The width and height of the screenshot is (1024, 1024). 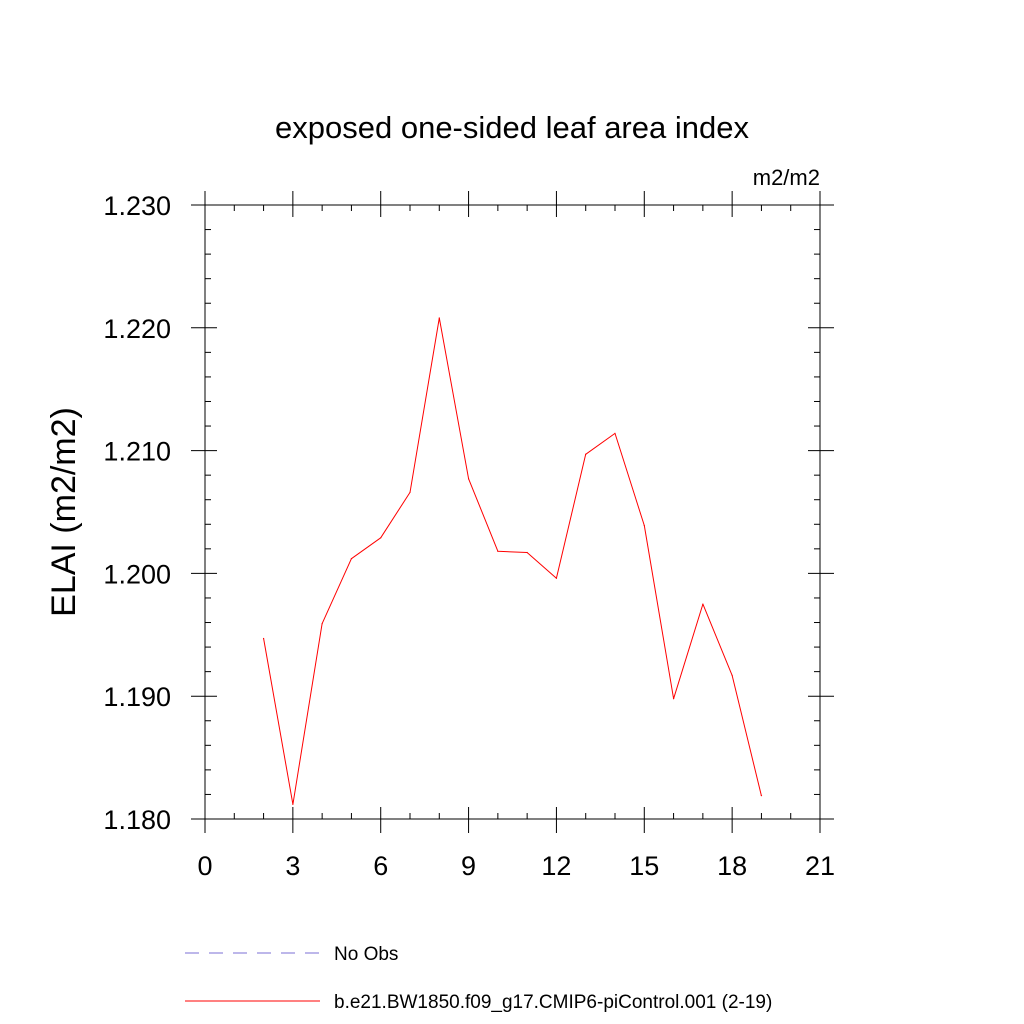 What do you see at coordinates (366, 954) in the screenshot?
I see `legend-label-no-obs: No Obs` at bounding box center [366, 954].